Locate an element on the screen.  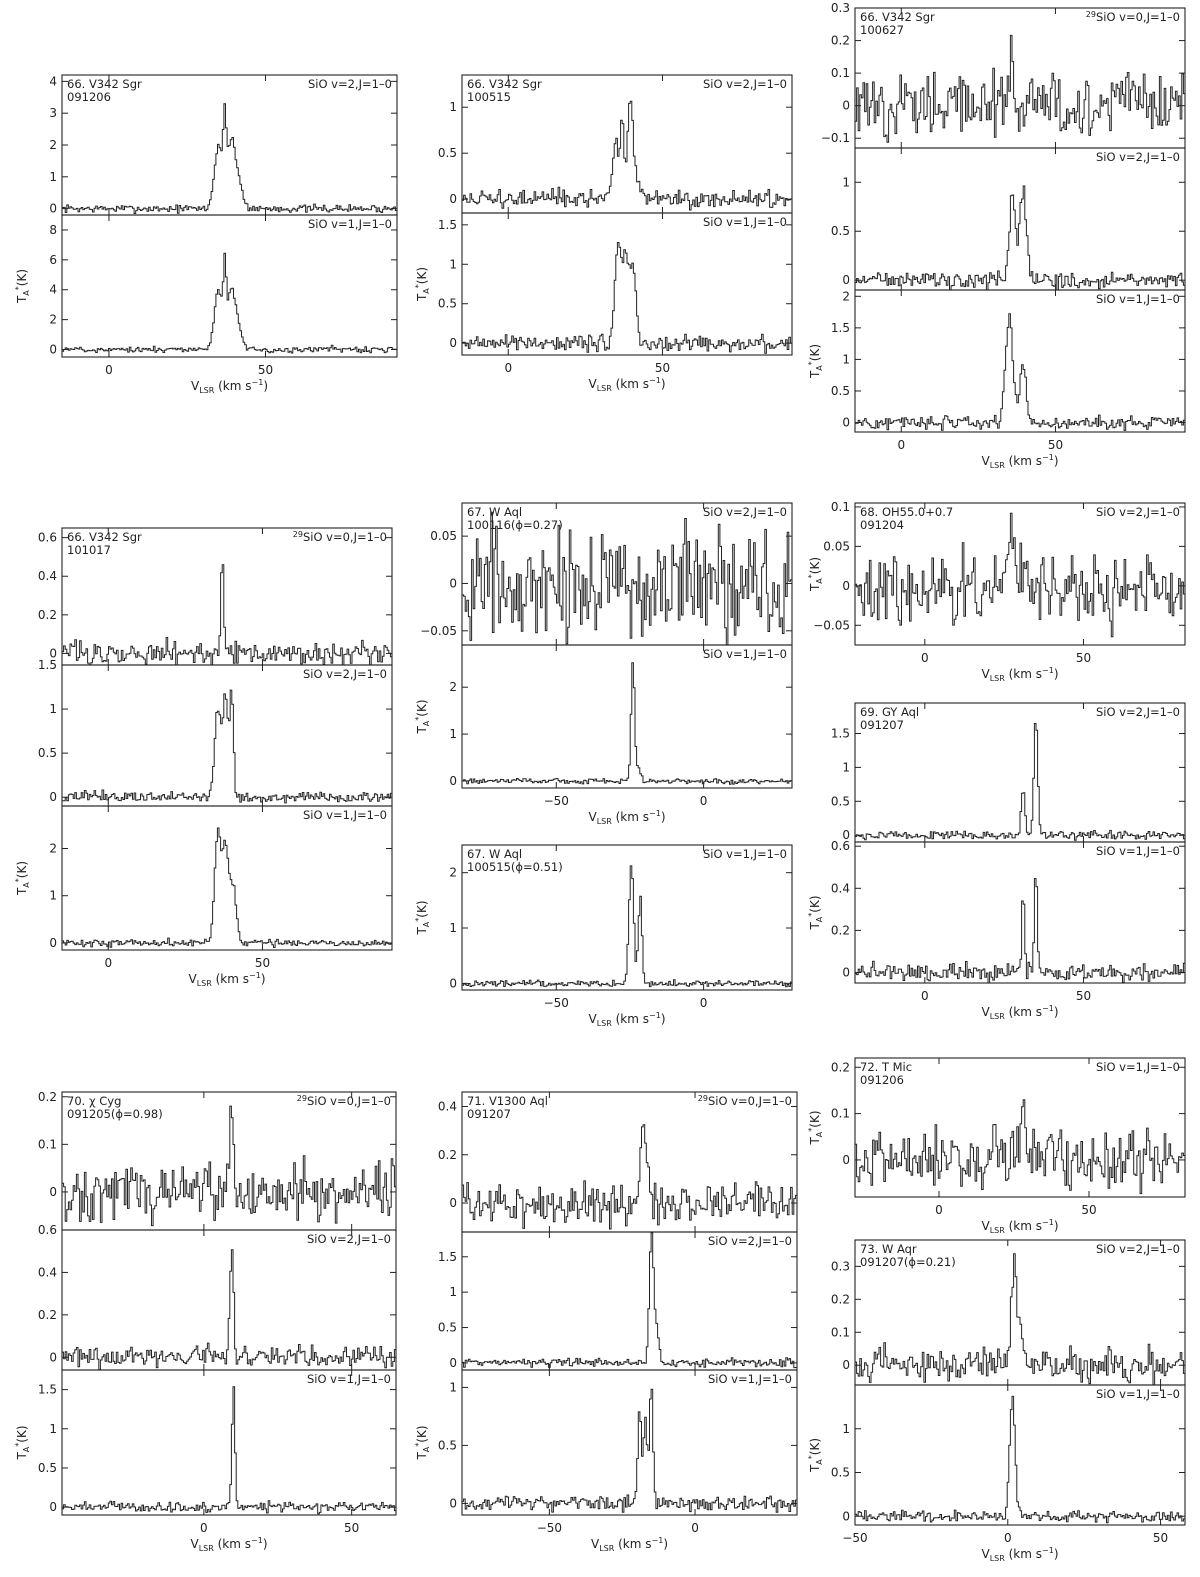
y-tick-label: 0.4 is located at coordinates (47, 1272).